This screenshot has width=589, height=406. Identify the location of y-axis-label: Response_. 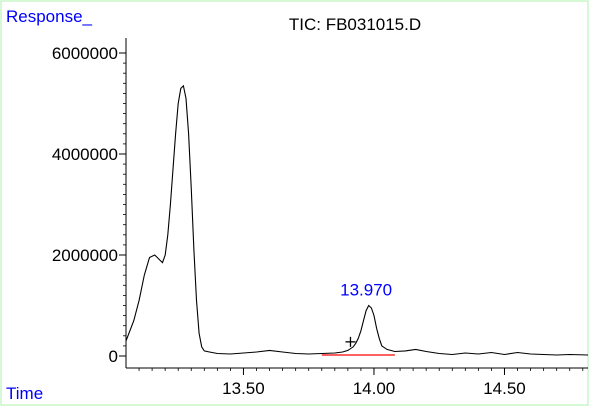
(49, 16).